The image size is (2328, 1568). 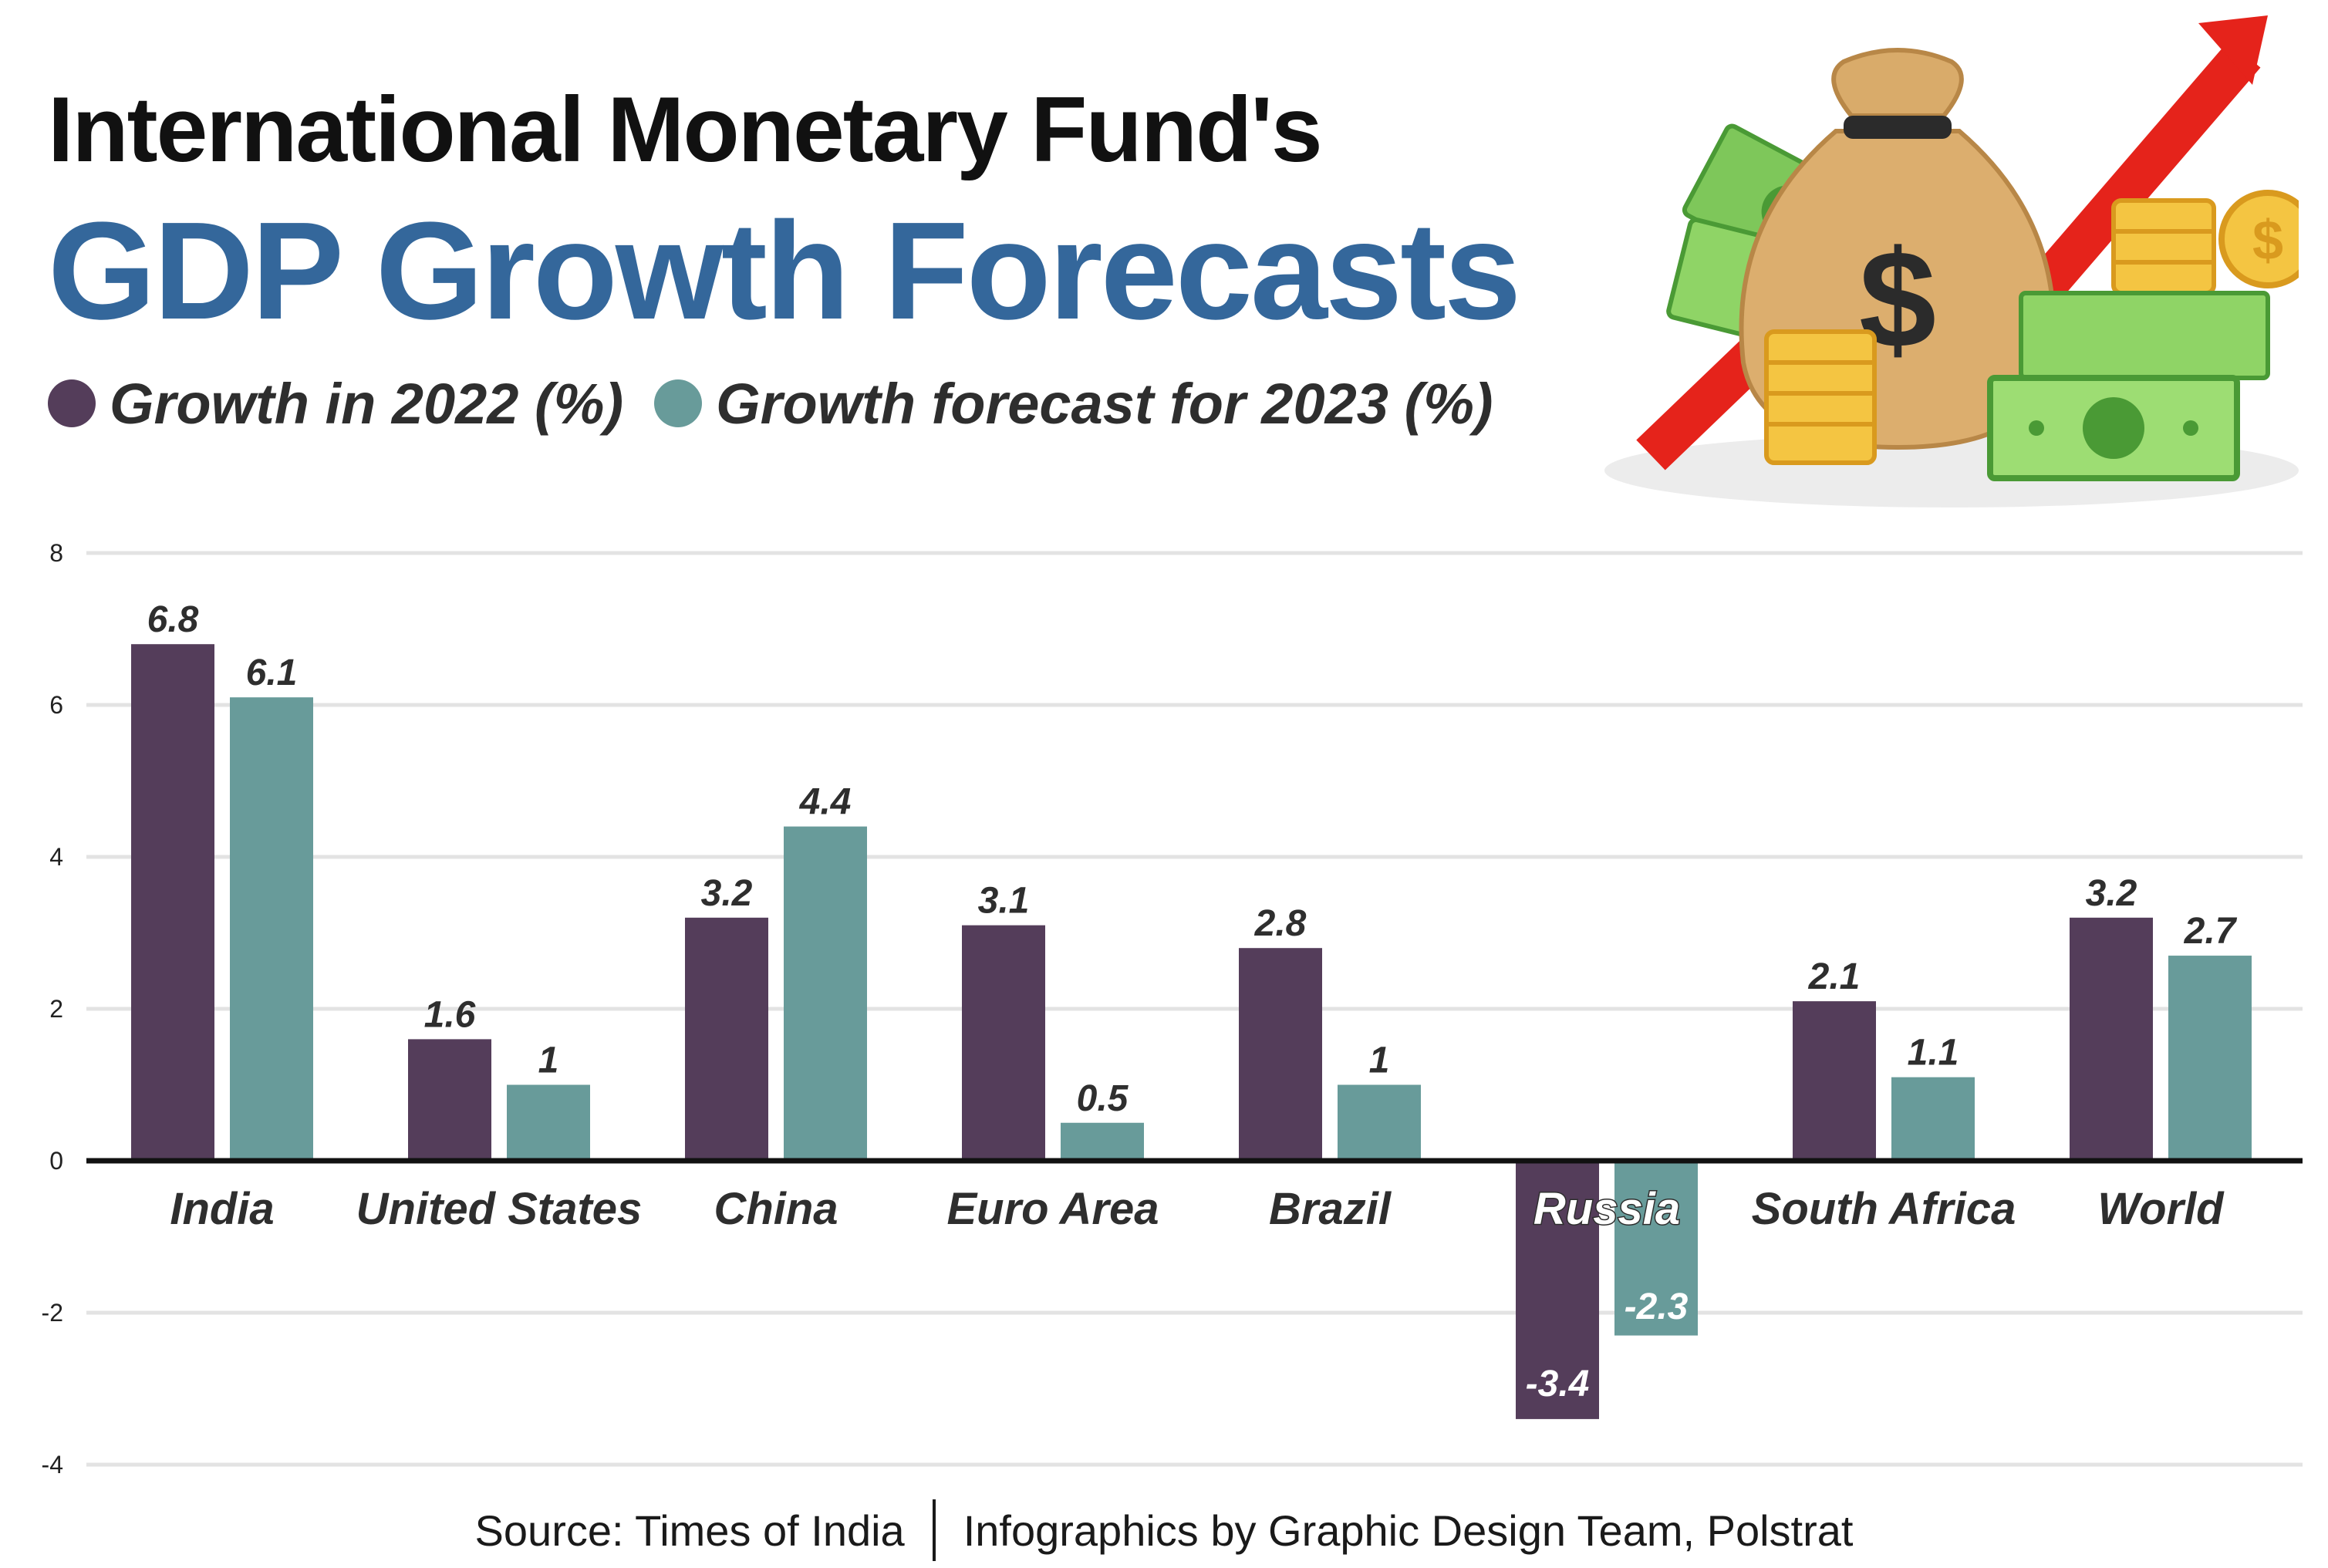 I want to click on data-label: 1.1, so click(x=1934, y=1053).